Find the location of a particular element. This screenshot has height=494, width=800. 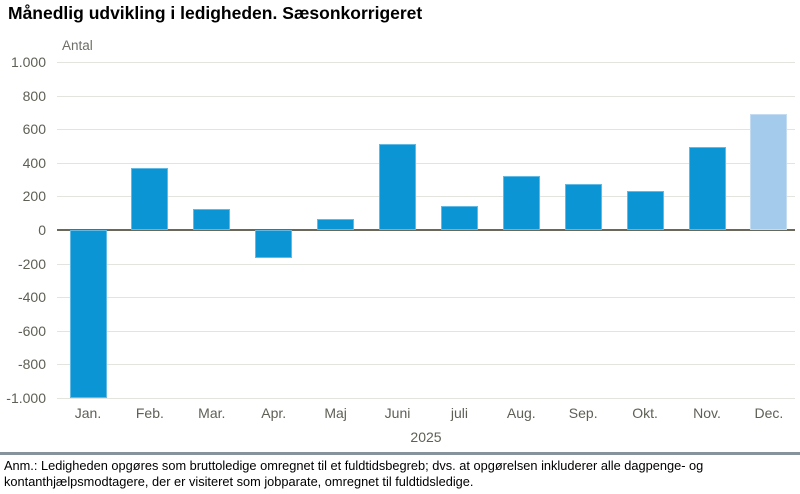

y-tick-label: 600 is located at coordinates (34, 129).